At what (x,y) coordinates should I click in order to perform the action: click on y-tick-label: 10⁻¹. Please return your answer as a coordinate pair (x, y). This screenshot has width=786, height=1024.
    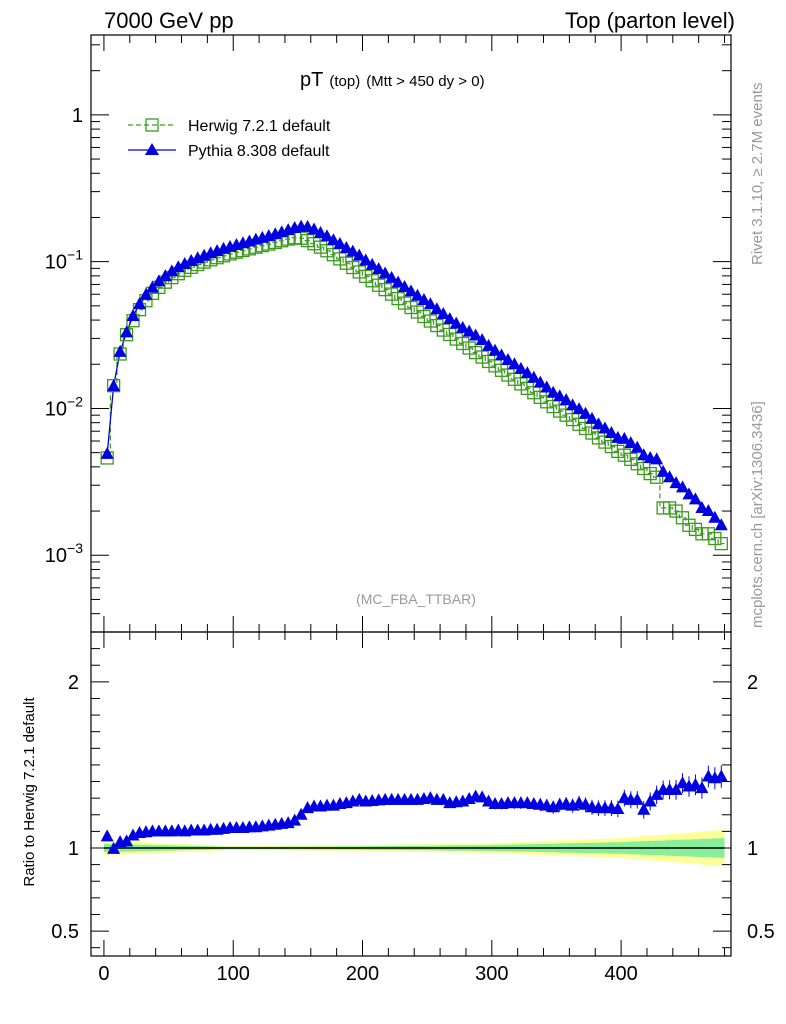
    Looking at the image, I should click on (64, 260).